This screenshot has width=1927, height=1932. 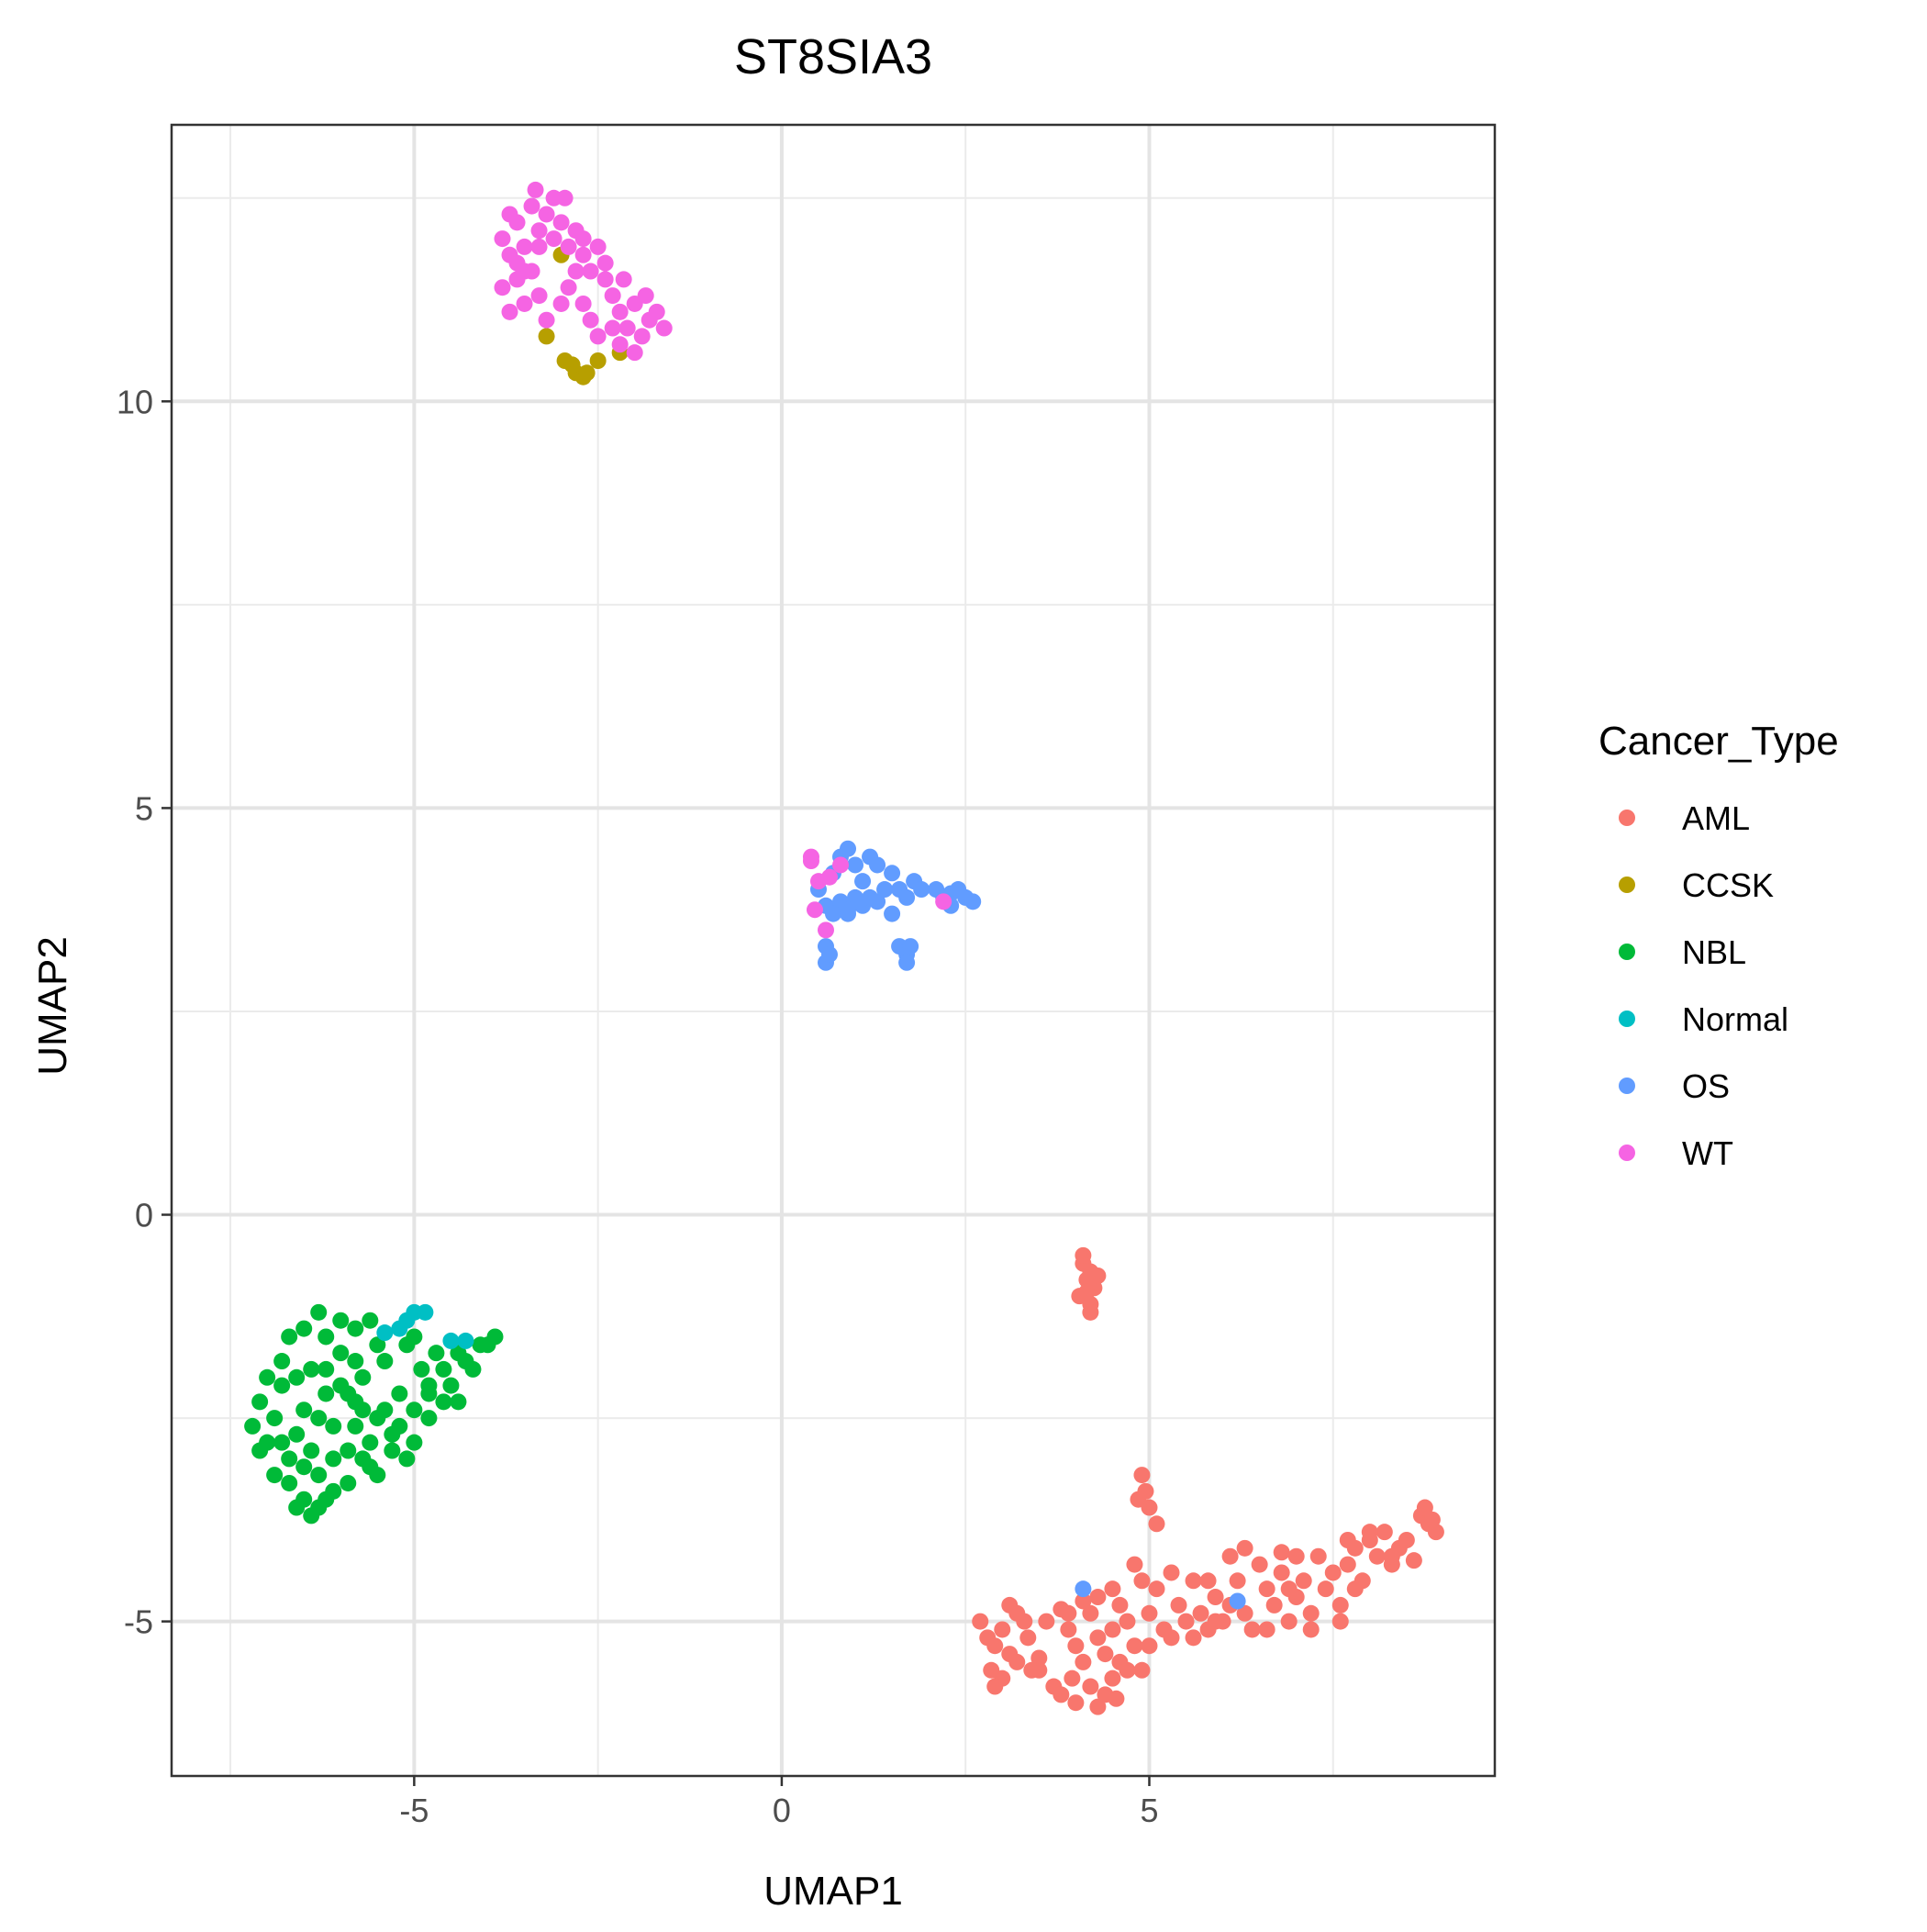 I want to click on legend-item-ccsk: CCSK, so click(x=1696, y=885).